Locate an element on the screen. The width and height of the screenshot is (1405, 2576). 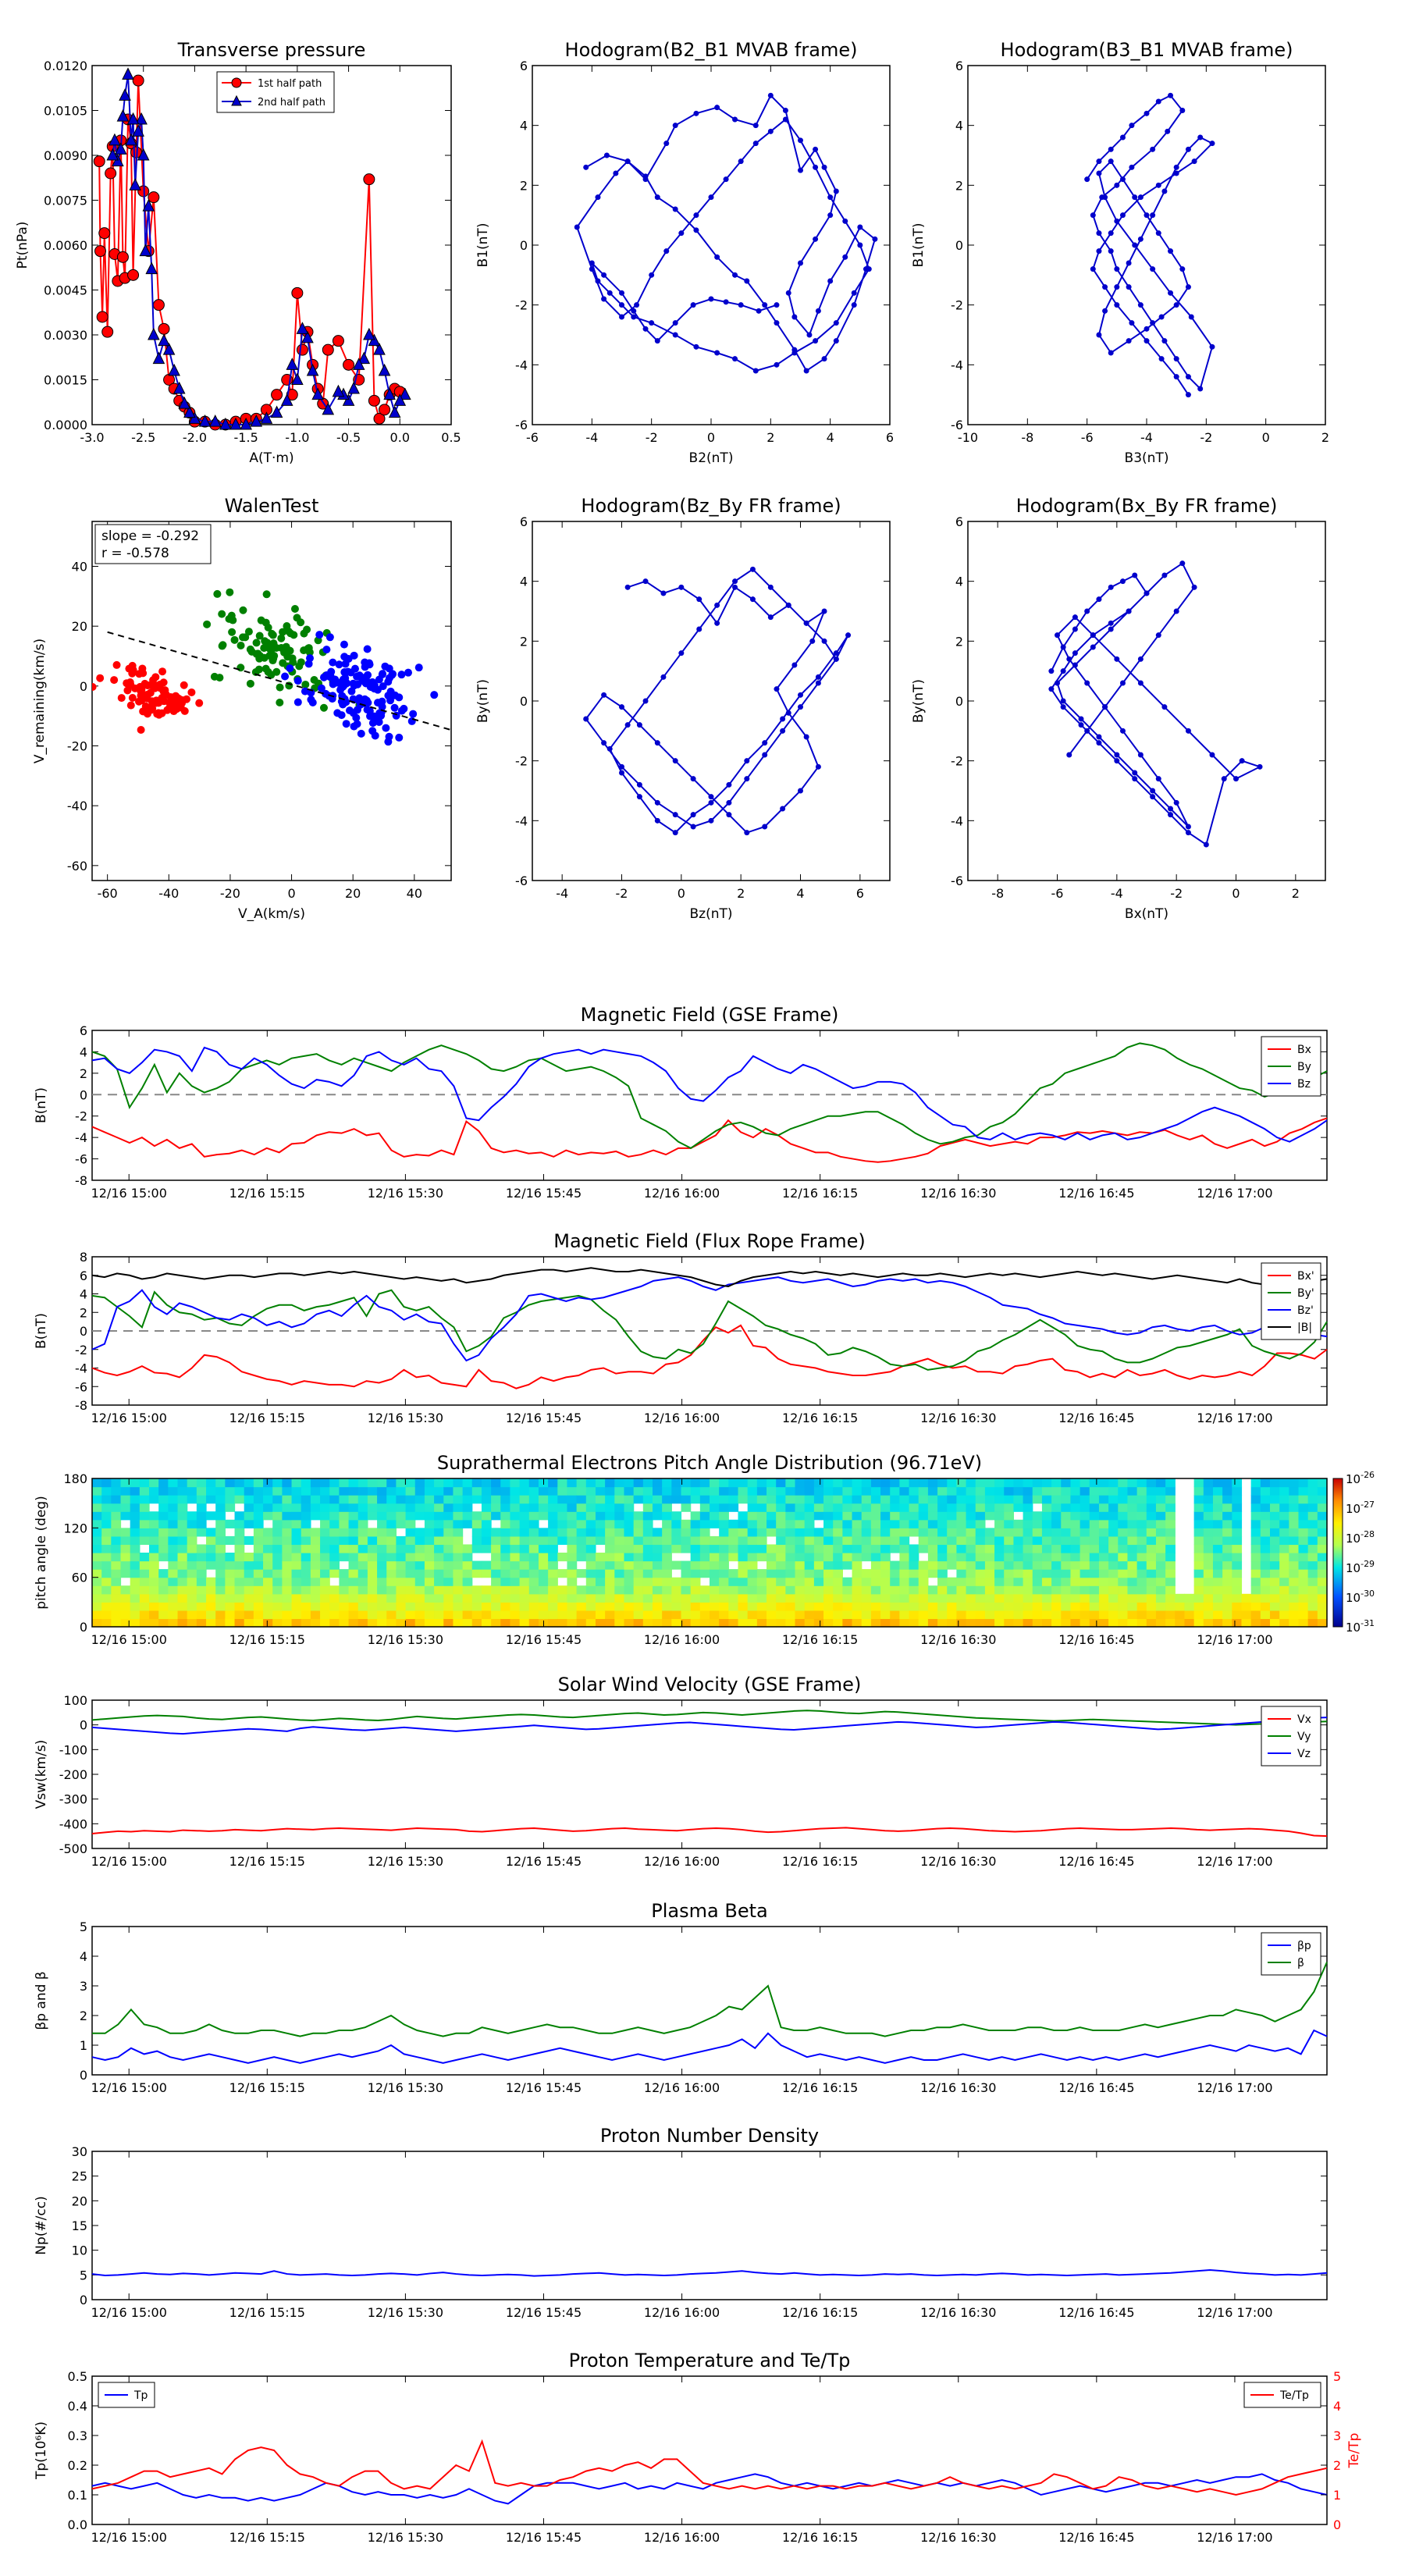
series-line-Tp is located at coordinates (710, 2489).